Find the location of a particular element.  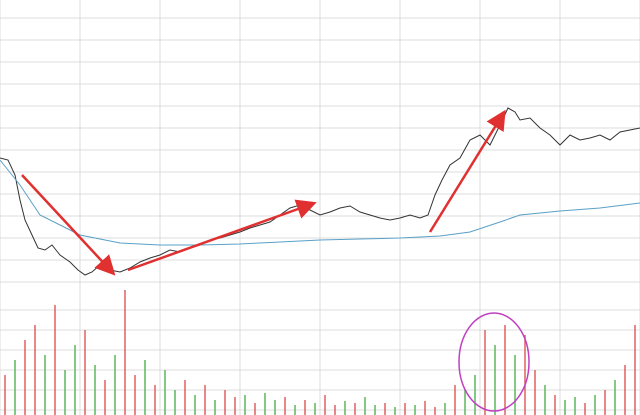

highlight-circle is located at coordinates (494, 362).